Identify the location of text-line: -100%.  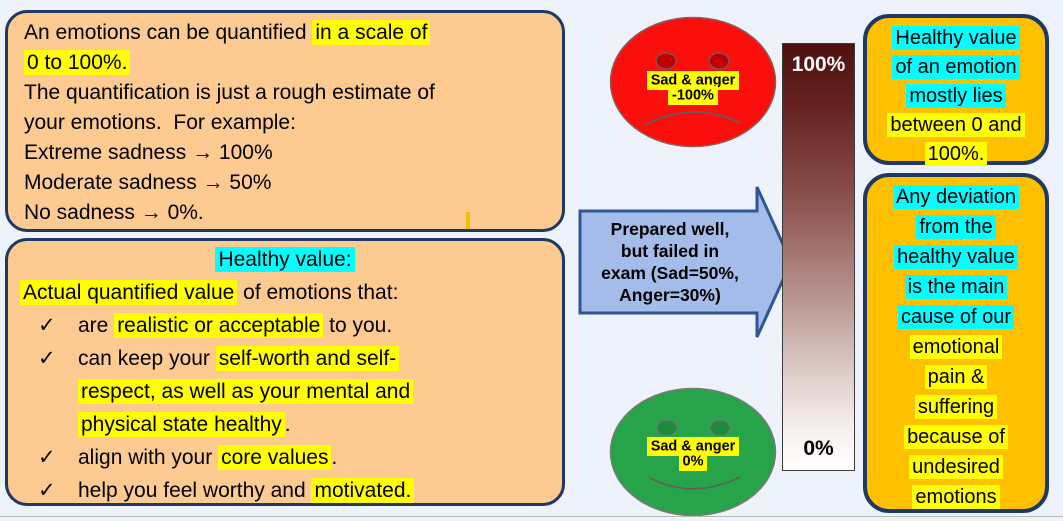
(693, 95).